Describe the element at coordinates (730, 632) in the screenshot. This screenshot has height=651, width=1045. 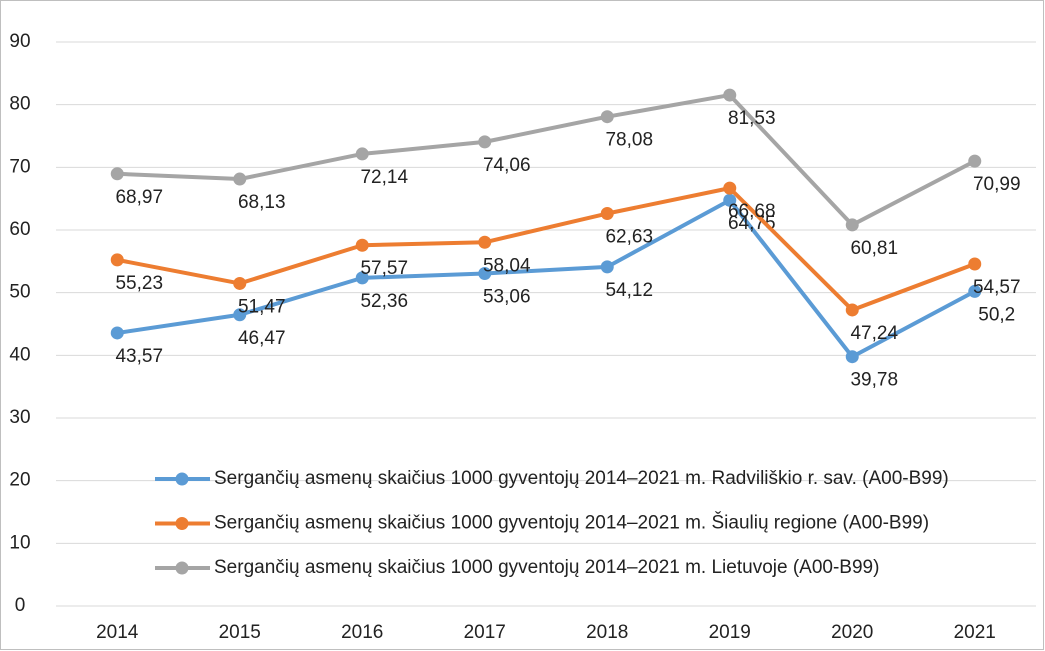
I see `x-tick-label: 2019` at that location.